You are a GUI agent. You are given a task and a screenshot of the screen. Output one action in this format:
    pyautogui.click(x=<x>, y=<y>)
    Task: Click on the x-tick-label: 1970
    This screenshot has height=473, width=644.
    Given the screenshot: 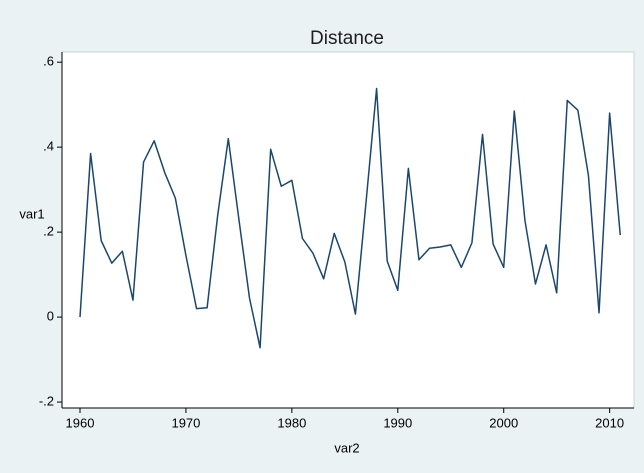 What is the action you would take?
    pyautogui.click(x=185, y=422)
    